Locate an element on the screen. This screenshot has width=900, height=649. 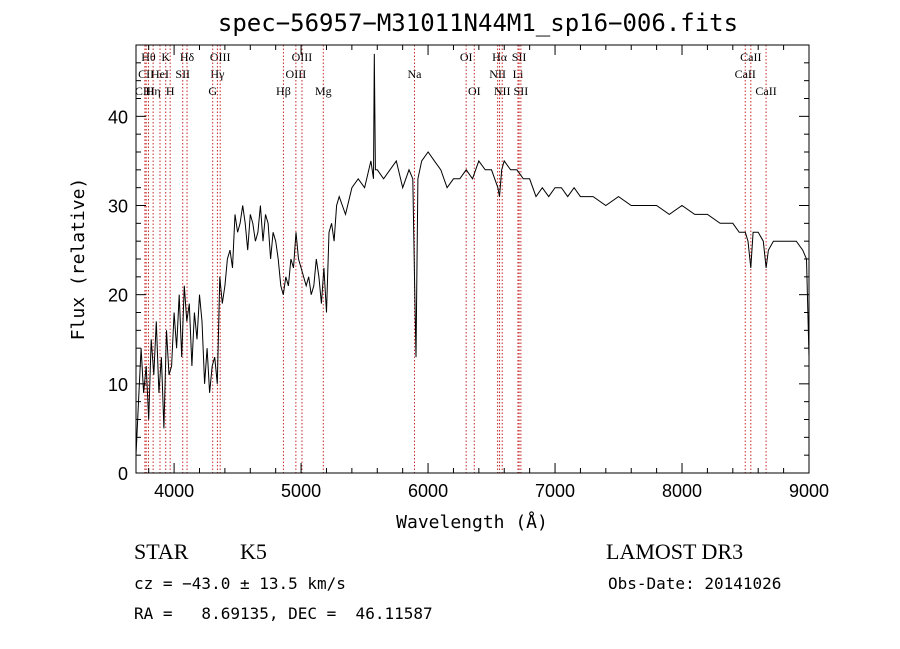
x-tick-label: 7000 is located at coordinates (555, 491).